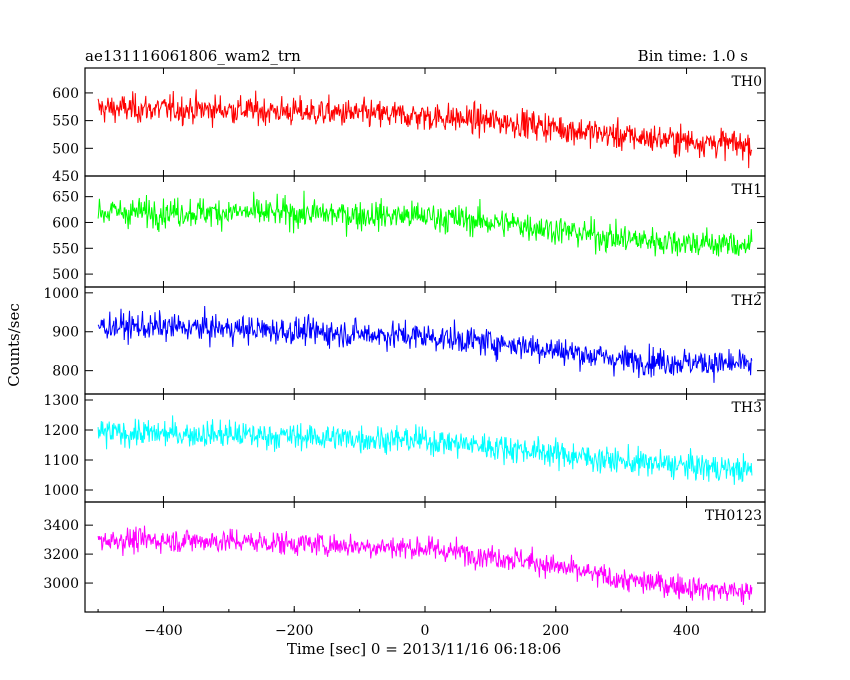 This screenshot has height=680, width=850. What do you see at coordinates (61, 431) in the screenshot?
I see `y-tick-label: 1200` at bounding box center [61, 431].